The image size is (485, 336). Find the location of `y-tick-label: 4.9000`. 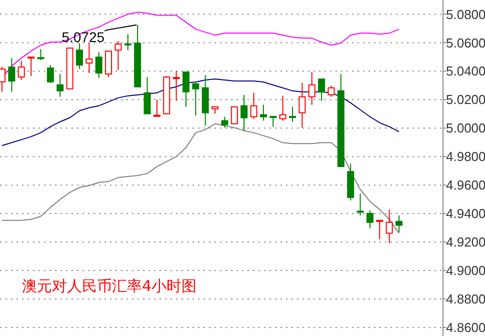

y-tick-label: 4.9000 is located at coordinates (465, 270).